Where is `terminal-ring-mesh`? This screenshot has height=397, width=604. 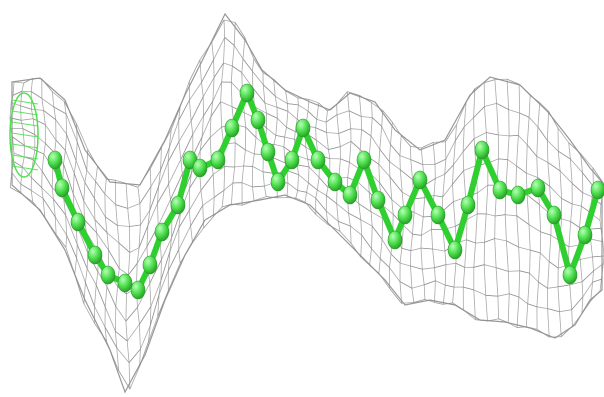 terminal-ring-mesh is located at coordinates (24, 135).